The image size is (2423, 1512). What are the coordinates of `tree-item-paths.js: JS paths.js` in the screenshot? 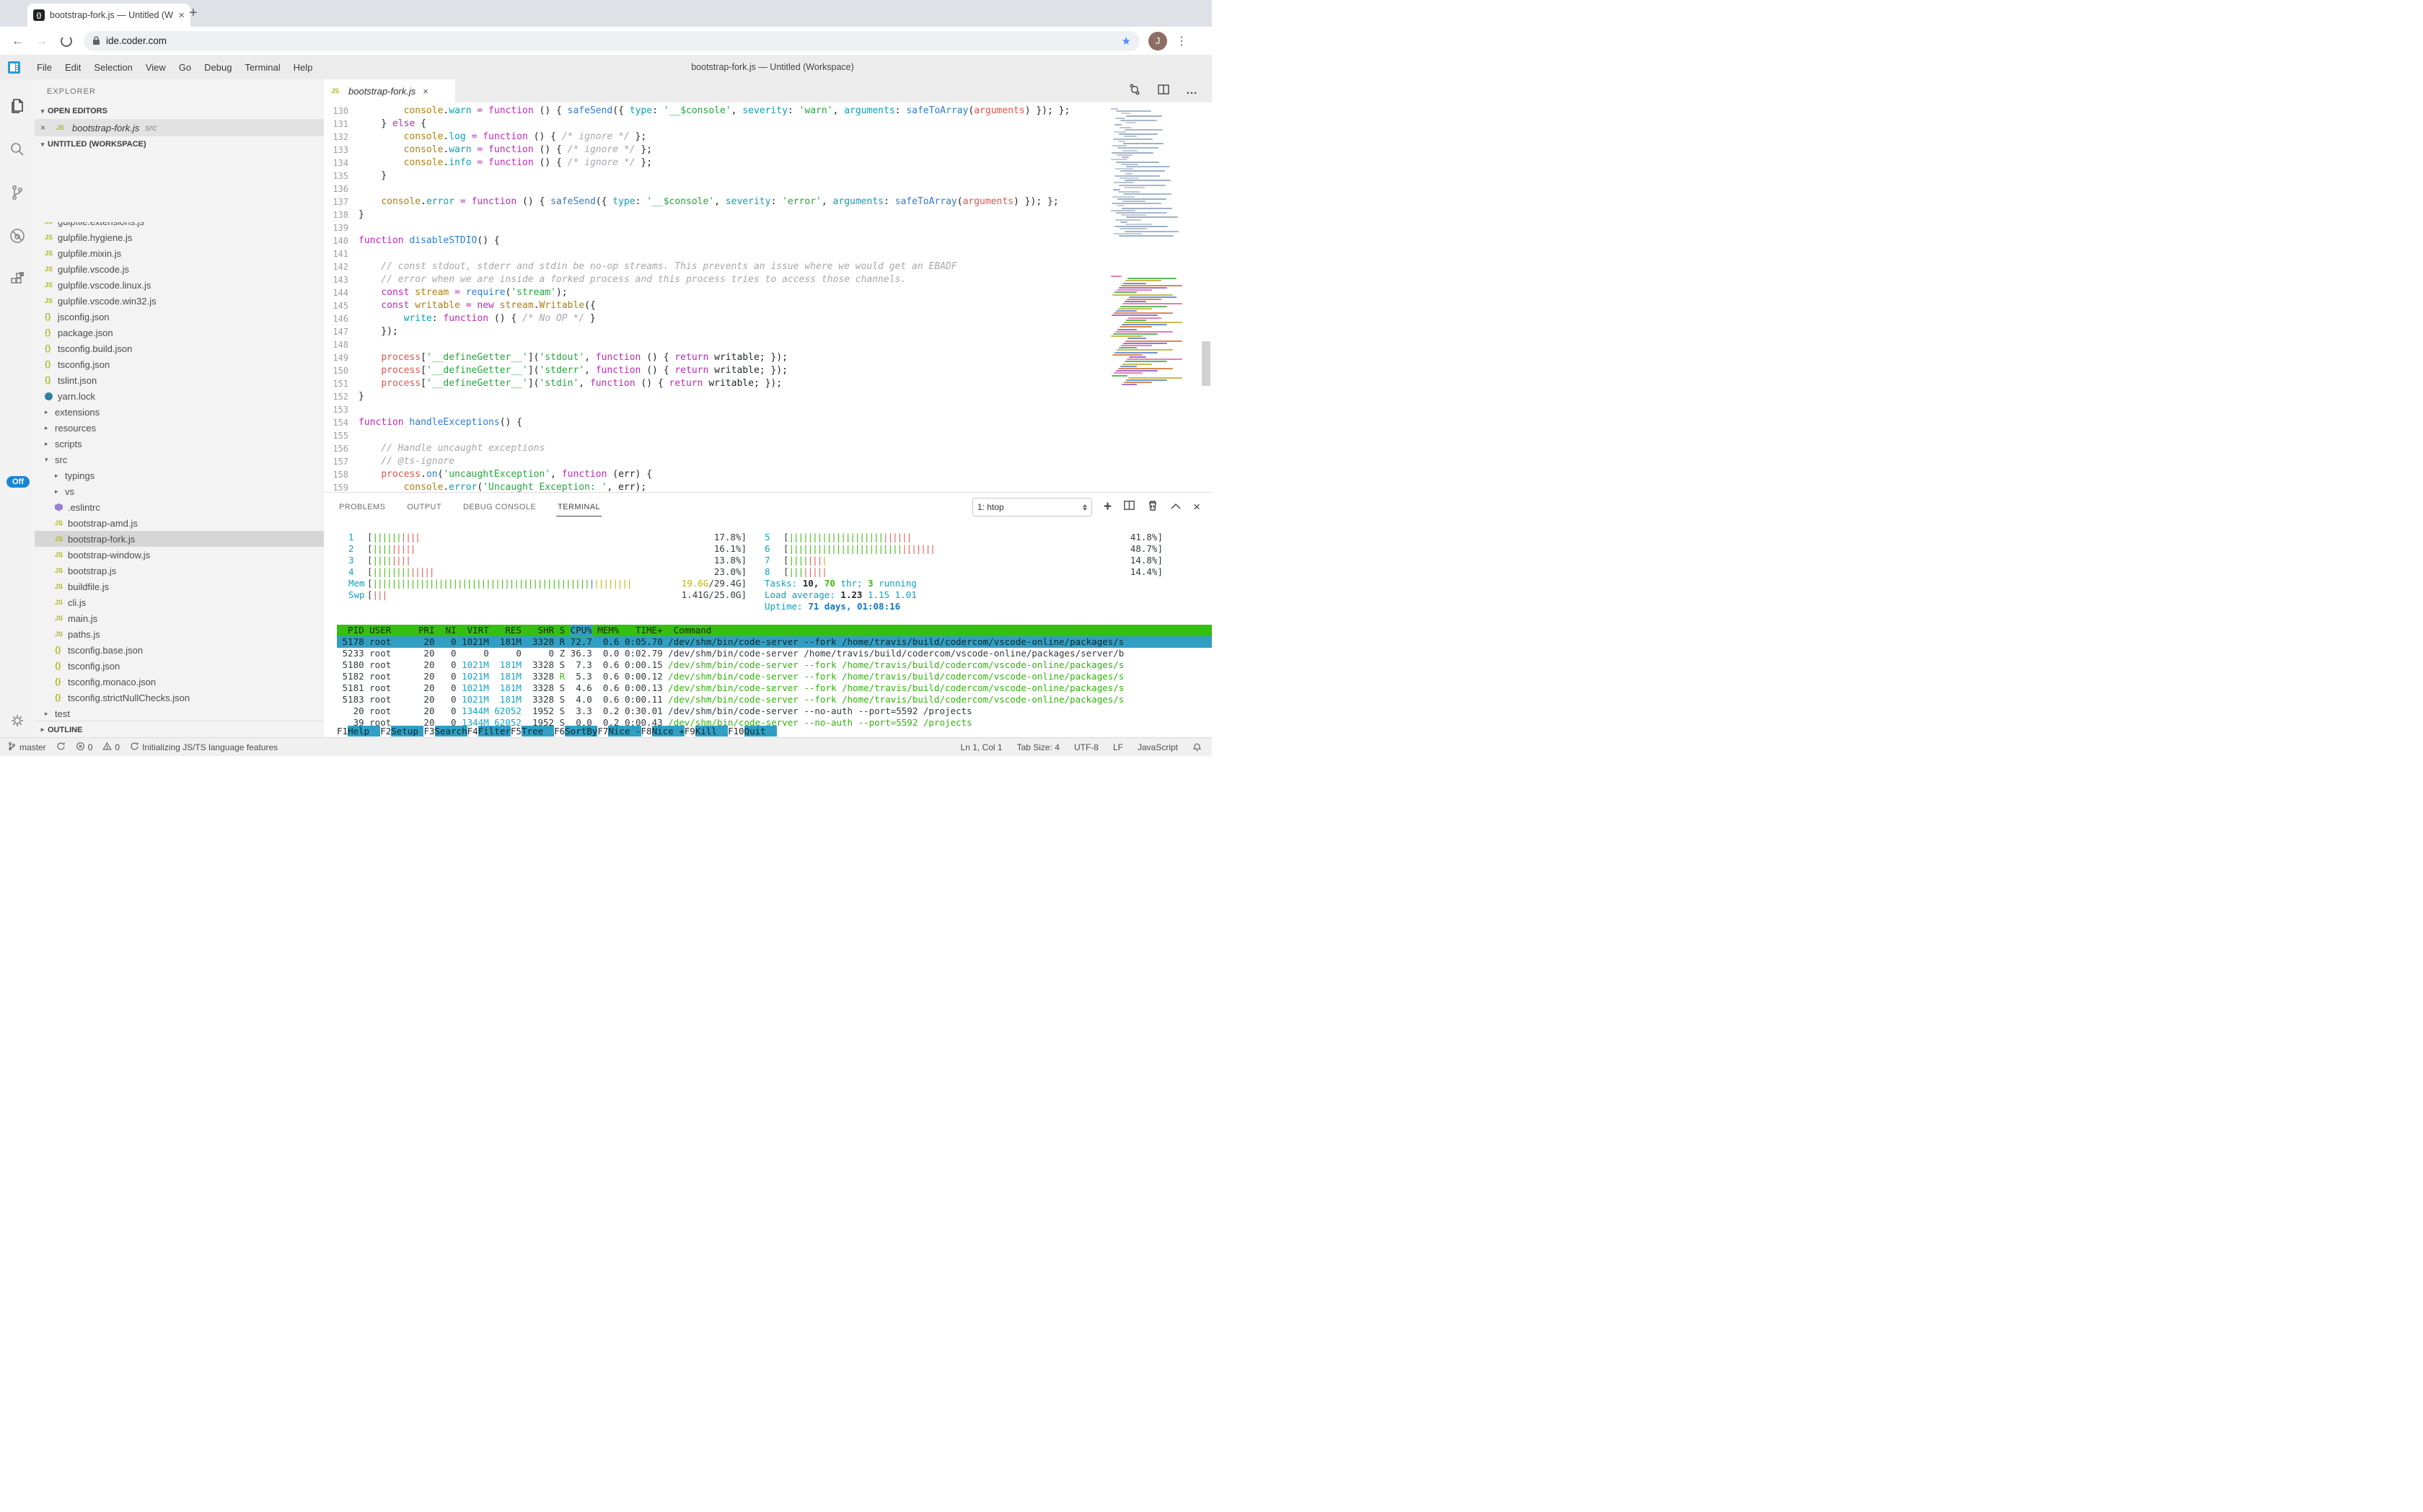 It's located at (179, 634).